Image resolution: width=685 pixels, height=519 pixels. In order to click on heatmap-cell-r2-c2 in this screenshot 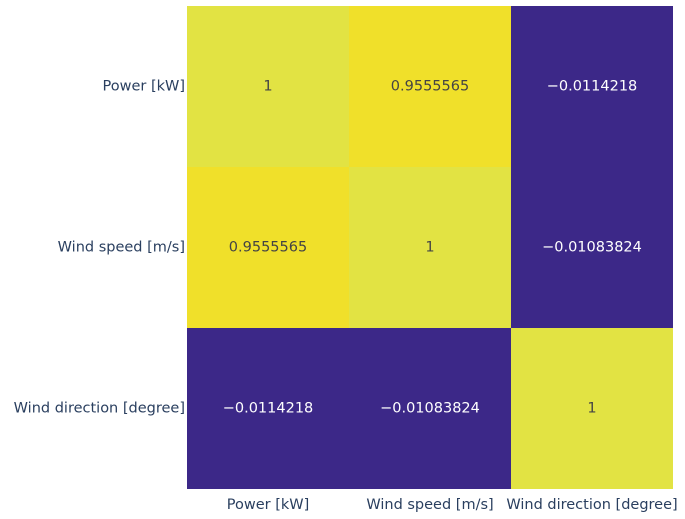, I will do `click(592, 408)`.